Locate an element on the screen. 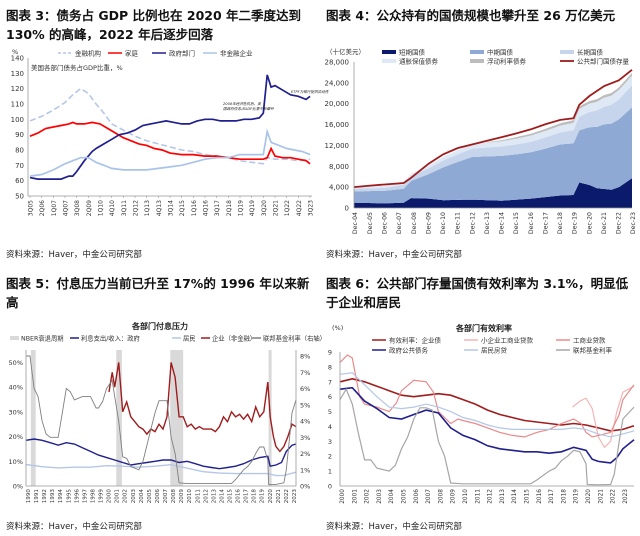  chart-5-y2tick: 2% is located at coordinates (305, 454).